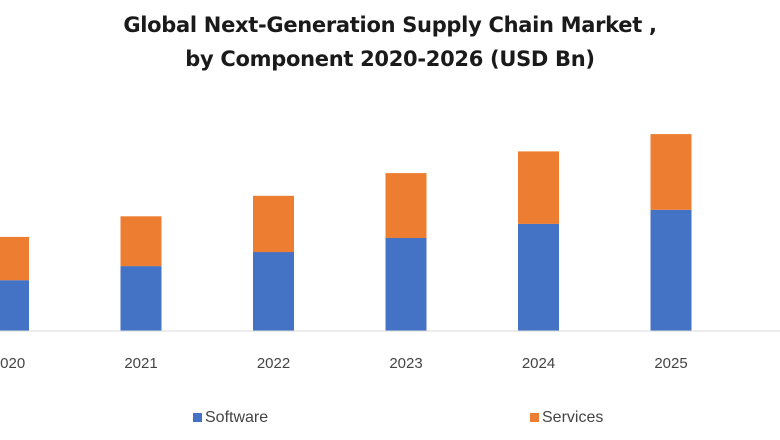 The width and height of the screenshot is (780, 440). I want to click on bar-services-2023, so click(406, 205).